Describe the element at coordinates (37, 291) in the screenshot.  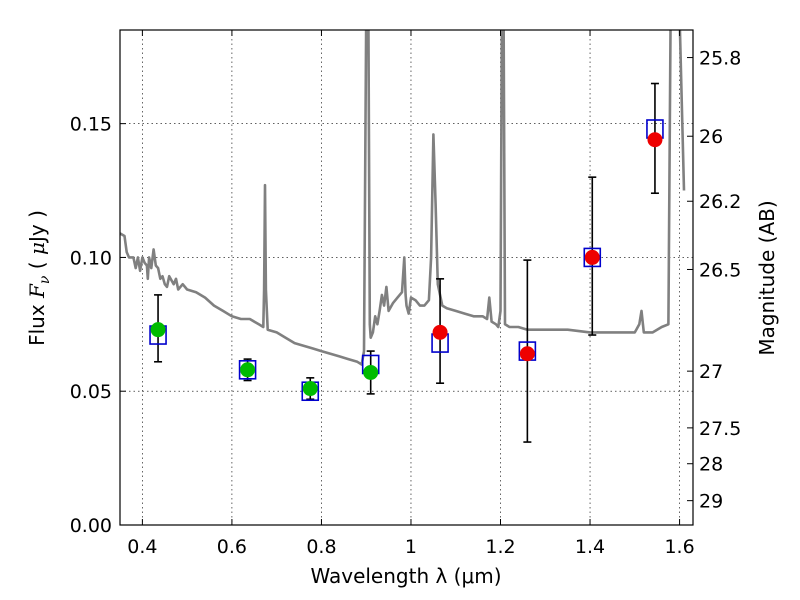
I see `y-axis-label-part: F` at that location.